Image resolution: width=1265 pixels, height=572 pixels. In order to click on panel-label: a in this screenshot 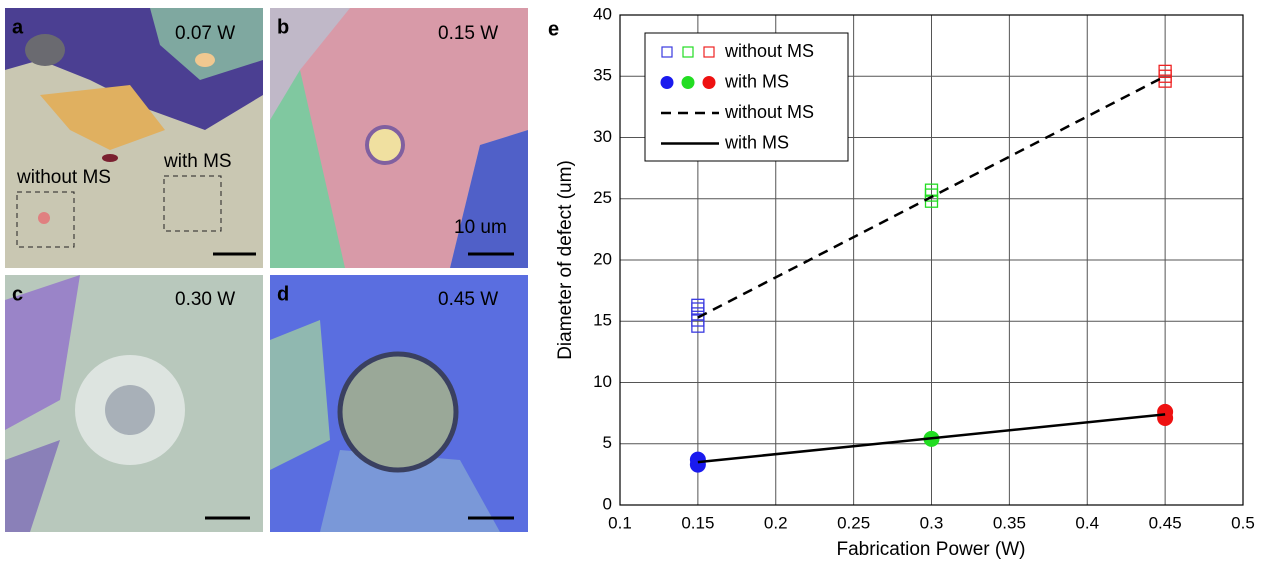, I will do `click(18, 27)`.